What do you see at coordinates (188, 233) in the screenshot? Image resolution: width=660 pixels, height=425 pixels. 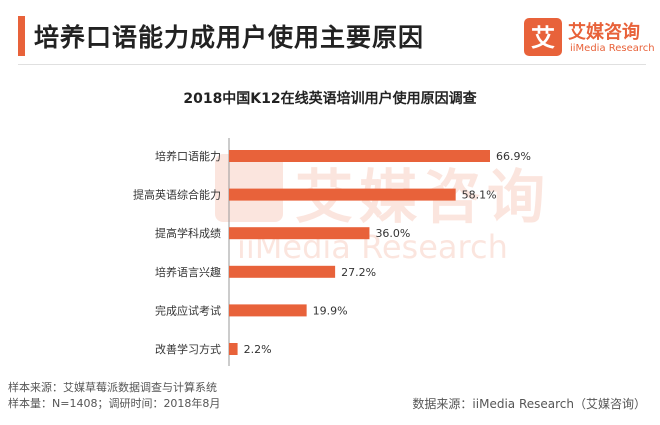 I see `category-label: 提高学科成绩` at bounding box center [188, 233].